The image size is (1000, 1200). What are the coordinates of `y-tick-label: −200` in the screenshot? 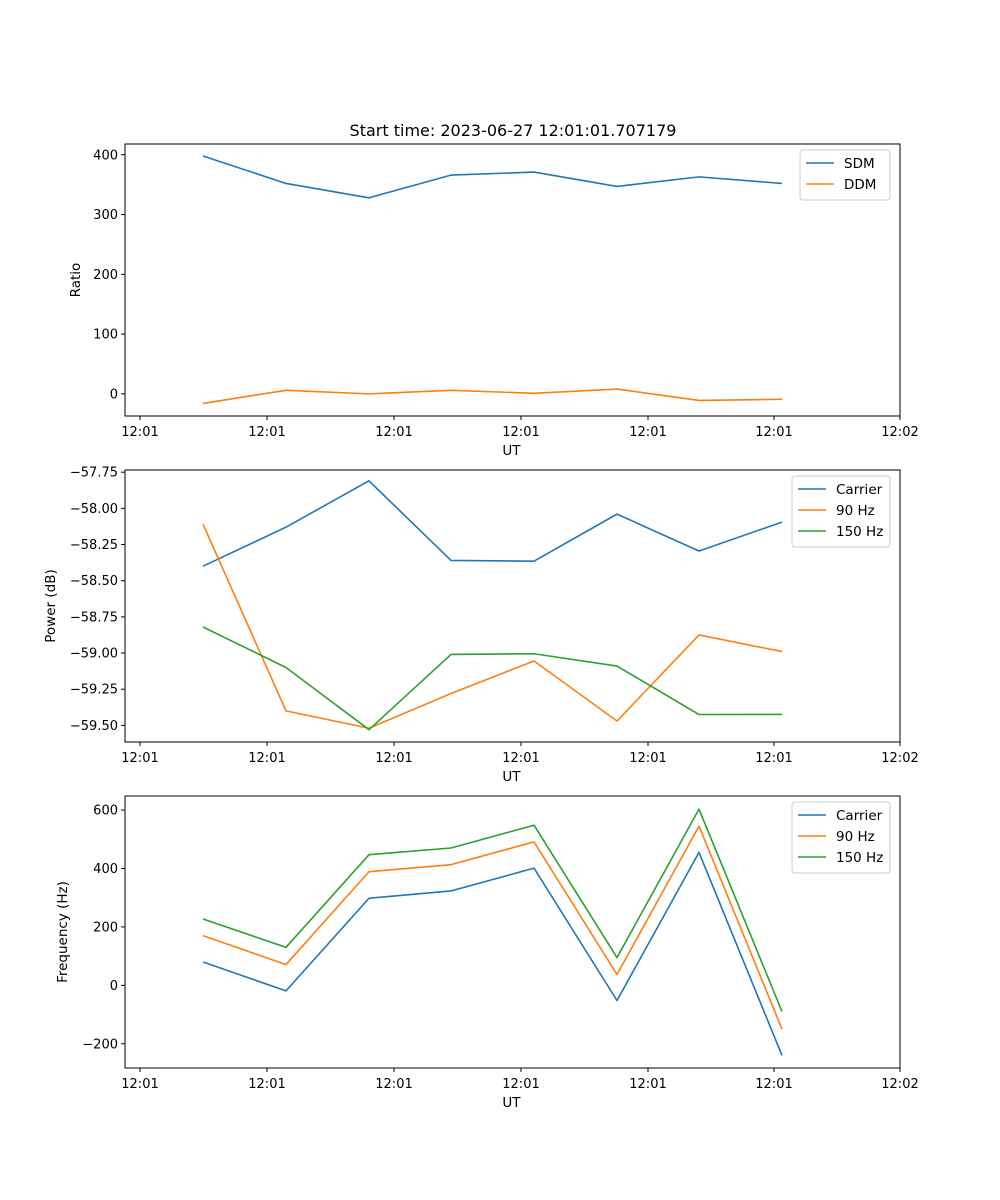 It's located at (100, 1044).